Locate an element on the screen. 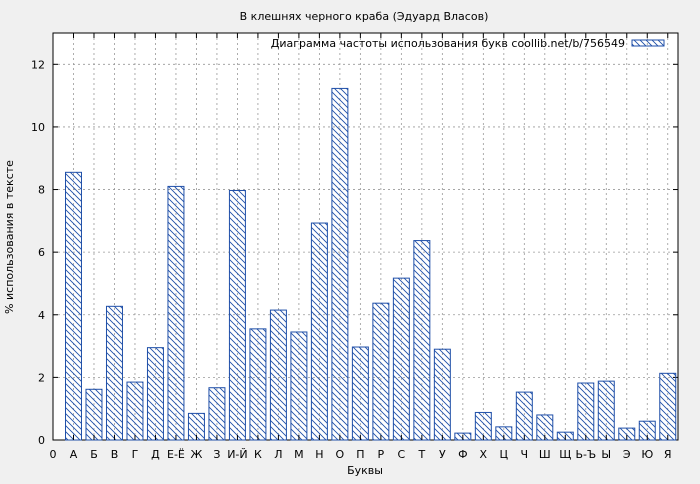 The width and height of the screenshot is (700, 484). x-tick-label: Ж is located at coordinates (197, 454).